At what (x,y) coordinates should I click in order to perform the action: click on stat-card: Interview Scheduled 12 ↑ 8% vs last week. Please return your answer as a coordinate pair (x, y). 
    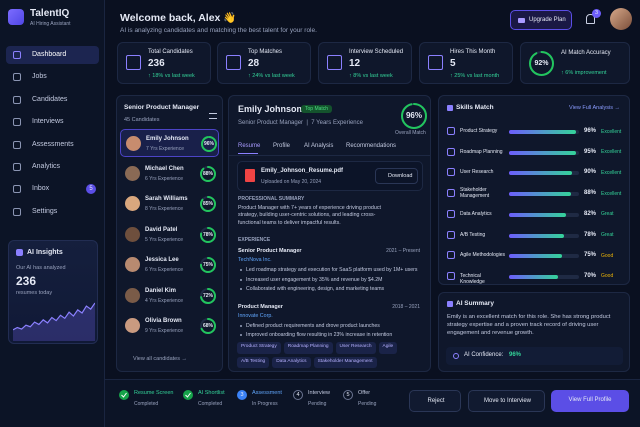
    Looking at the image, I should click on (365, 63).